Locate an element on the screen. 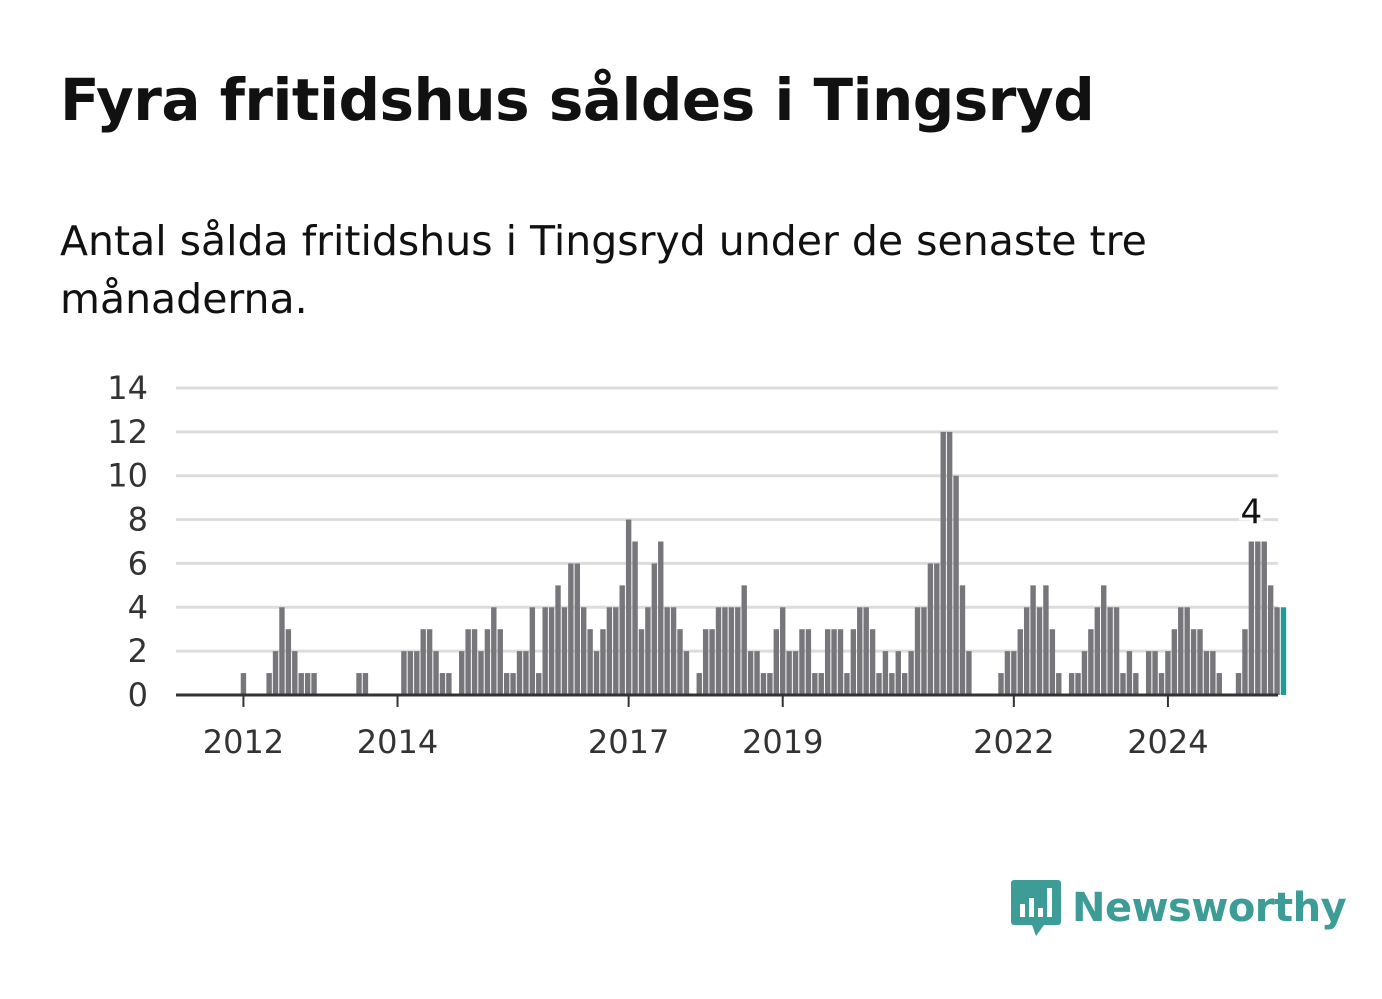 The width and height of the screenshot is (1382, 999). newsworthy-logo-icon is located at coordinates (1036, 908).